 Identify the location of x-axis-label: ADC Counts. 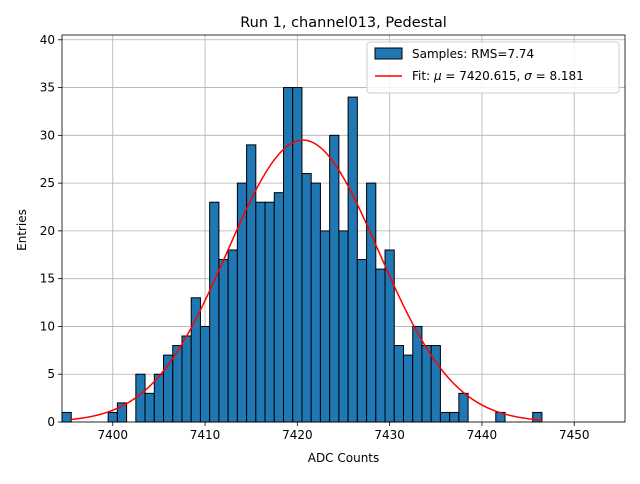
(344, 458).